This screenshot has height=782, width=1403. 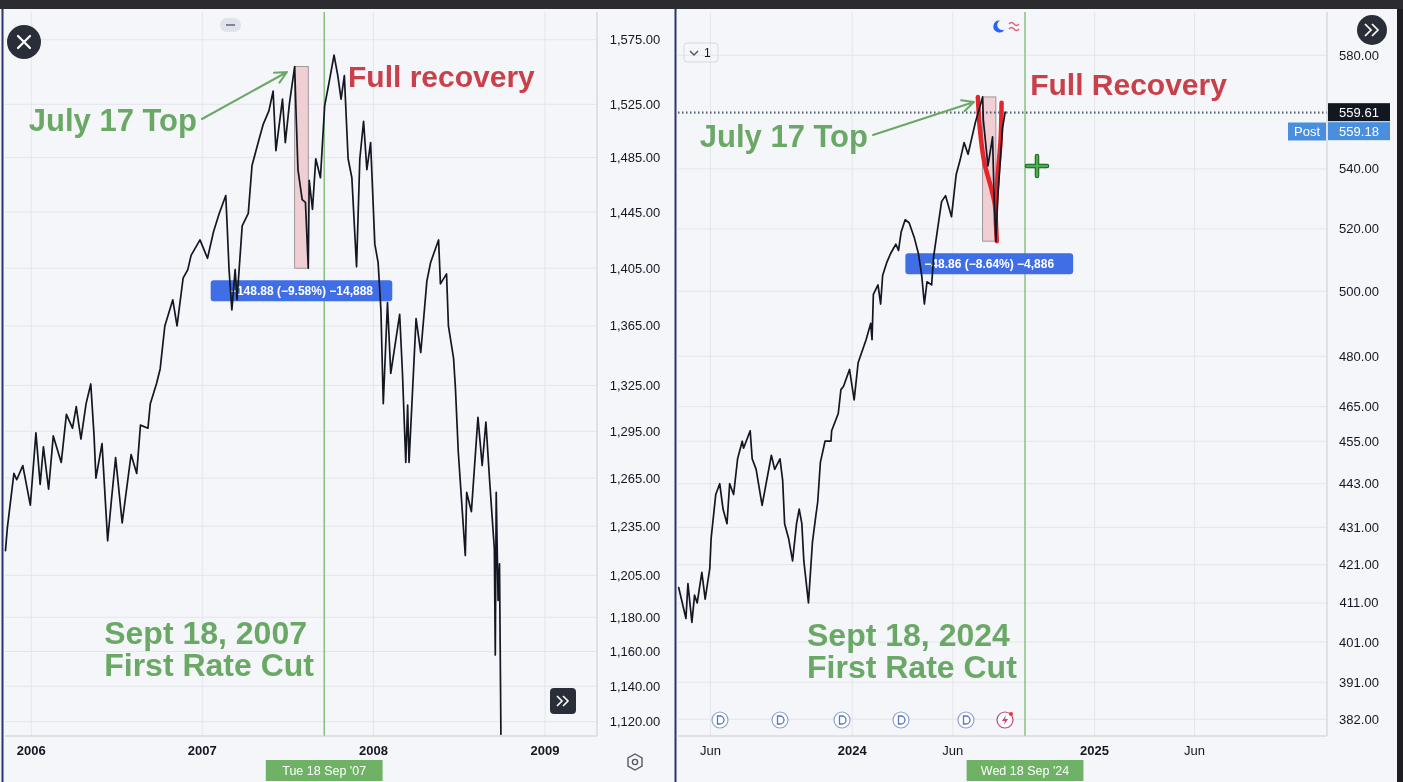 What do you see at coordinates (913, 651) in the screenshot?
I see `annotation: Sept 18, 2024 First Rate Cut` at bounding box center [913, 651].